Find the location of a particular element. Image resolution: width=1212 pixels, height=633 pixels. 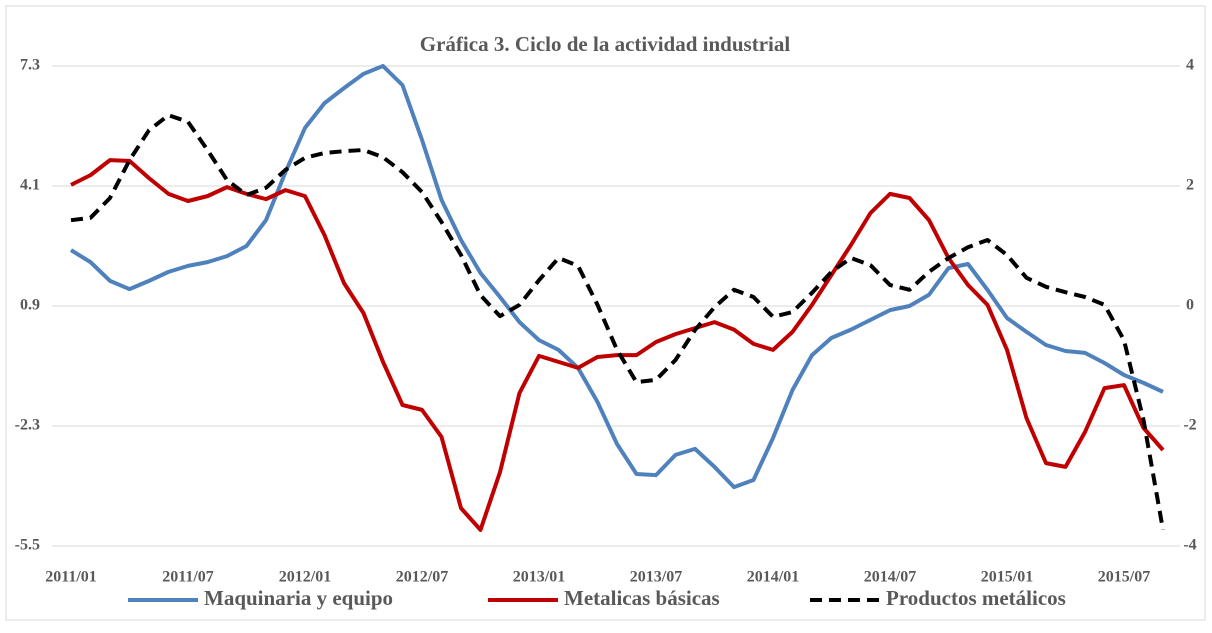

y2-tick-label: -4 is located at coordinates (1189, 545).